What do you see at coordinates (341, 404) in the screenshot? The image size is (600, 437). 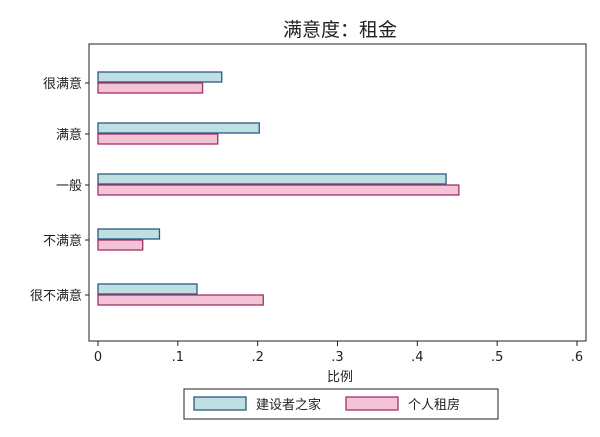 I see `legend: 建设者之家 个人租房` at bounding box center [341, 404].